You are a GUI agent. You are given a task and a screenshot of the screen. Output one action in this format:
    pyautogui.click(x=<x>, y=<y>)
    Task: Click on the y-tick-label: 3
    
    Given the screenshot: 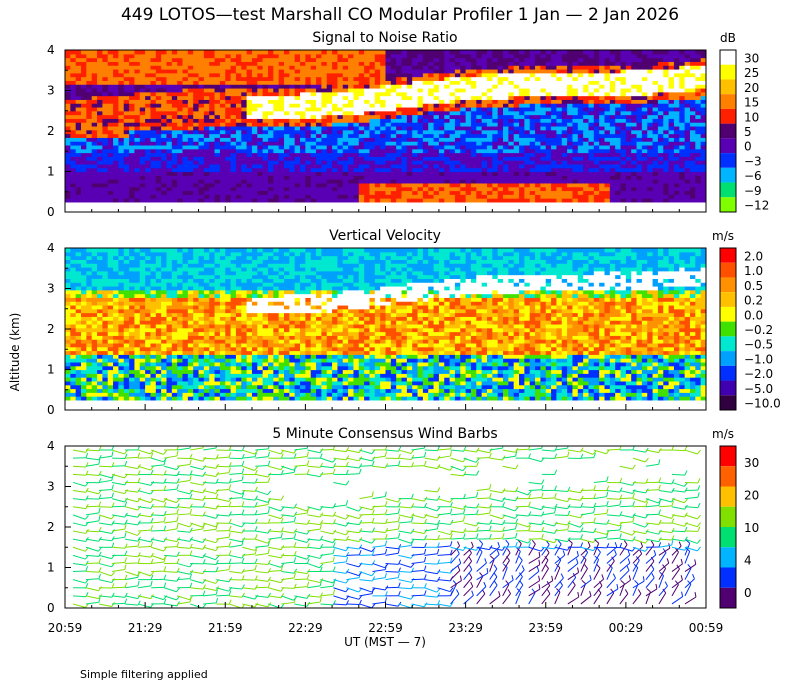 What is the action you would take?
    pyautogui.click(x=51, y=91)
    